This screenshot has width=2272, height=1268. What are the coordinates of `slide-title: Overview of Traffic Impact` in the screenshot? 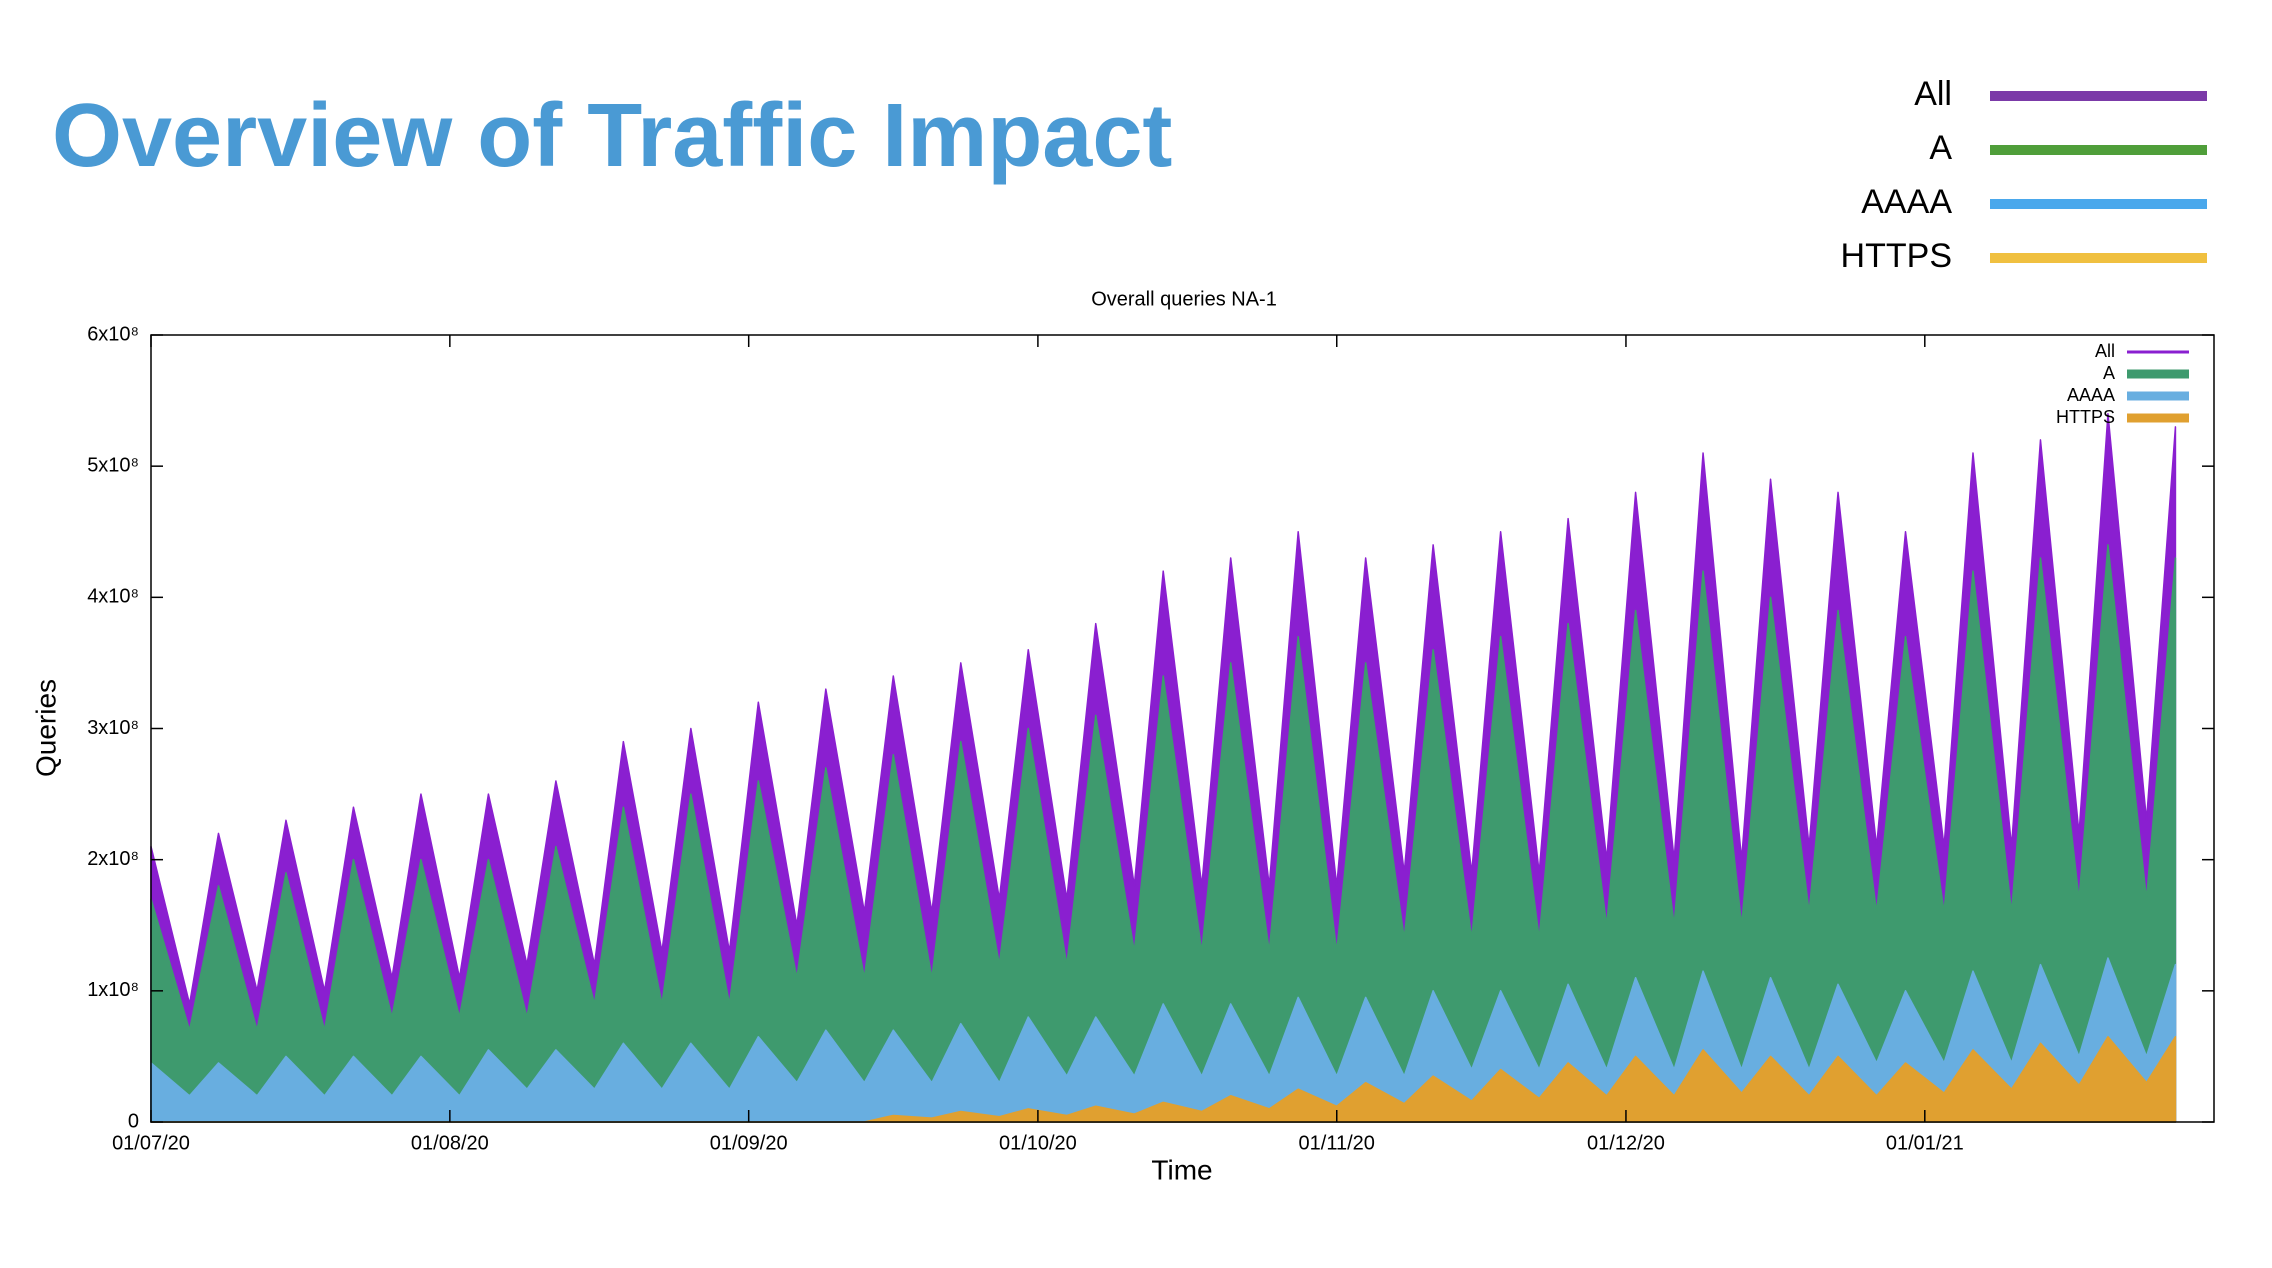 It's located at (612, 136).